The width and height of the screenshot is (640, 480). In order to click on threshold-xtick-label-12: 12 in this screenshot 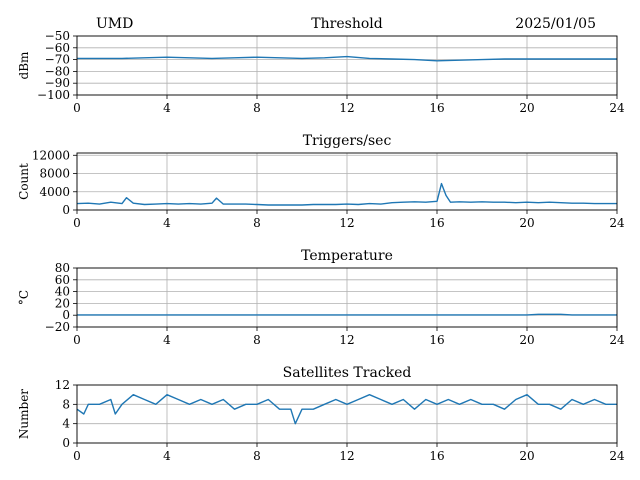, I will do `click(346, 108)`.